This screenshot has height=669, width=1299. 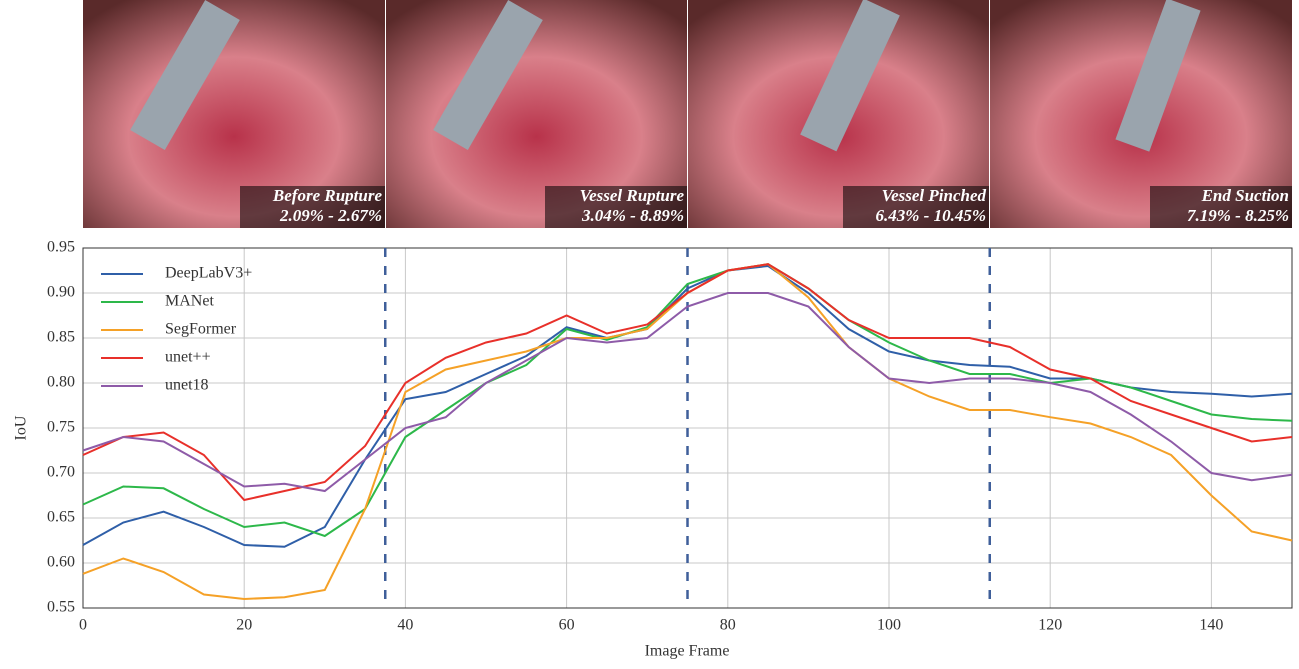 I want to click on y-tick-label: 0.90, so click(x=61, y=292).